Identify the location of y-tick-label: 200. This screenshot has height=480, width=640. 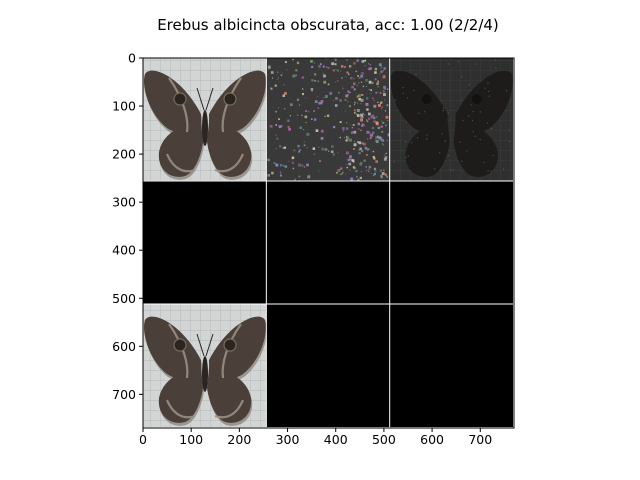
(124, 154).